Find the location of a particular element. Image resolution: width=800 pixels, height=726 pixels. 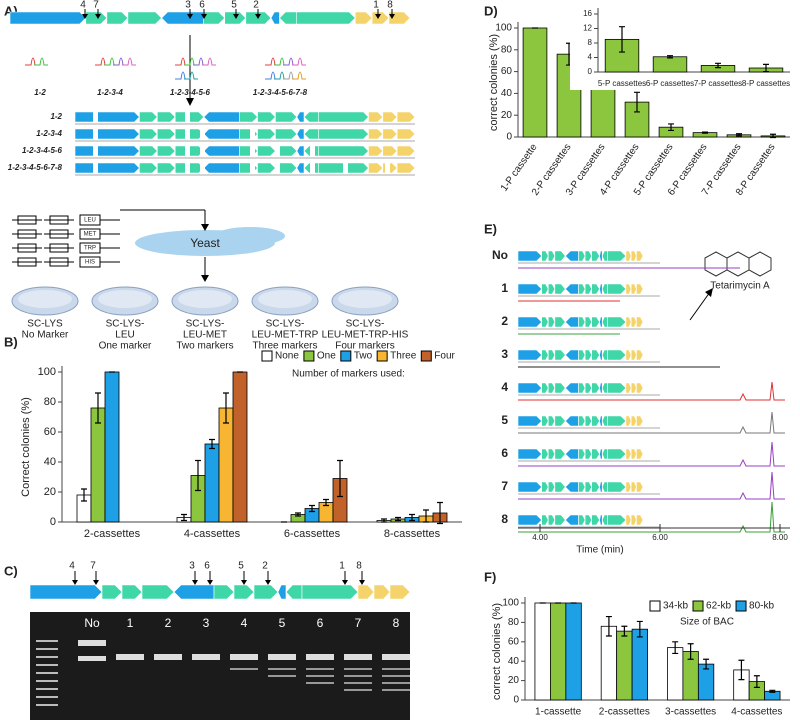

plate-label: LEU-MET-TRP is located at coordinates (285, 335).